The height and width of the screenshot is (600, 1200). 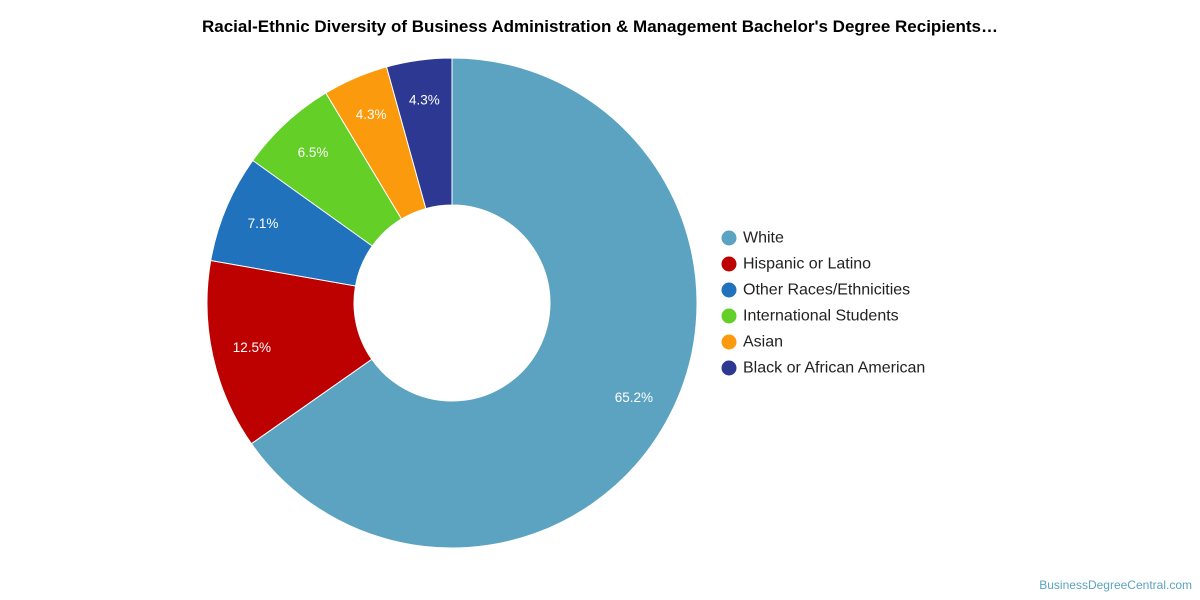 I want to click on legend-item-white: White, so click(x=753, y=238).